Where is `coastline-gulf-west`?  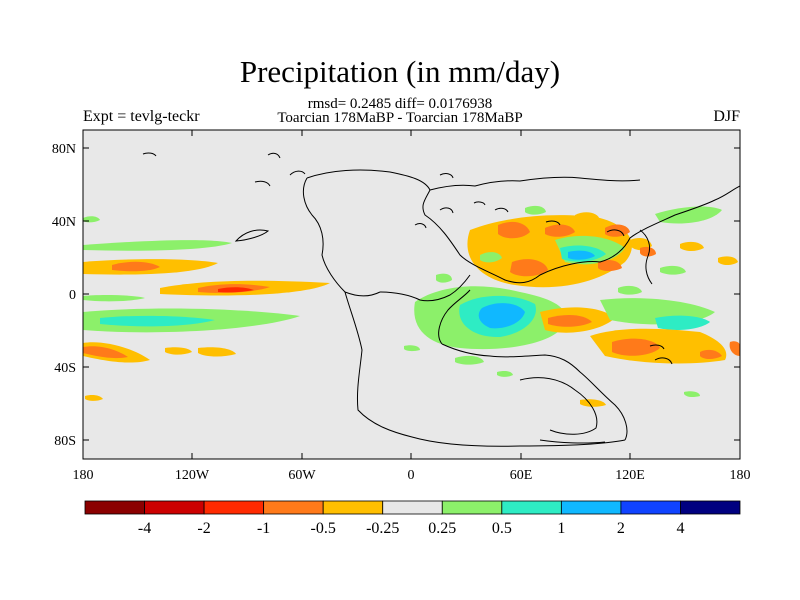 coastline-gulf-west is located at coordinates (425, 288).